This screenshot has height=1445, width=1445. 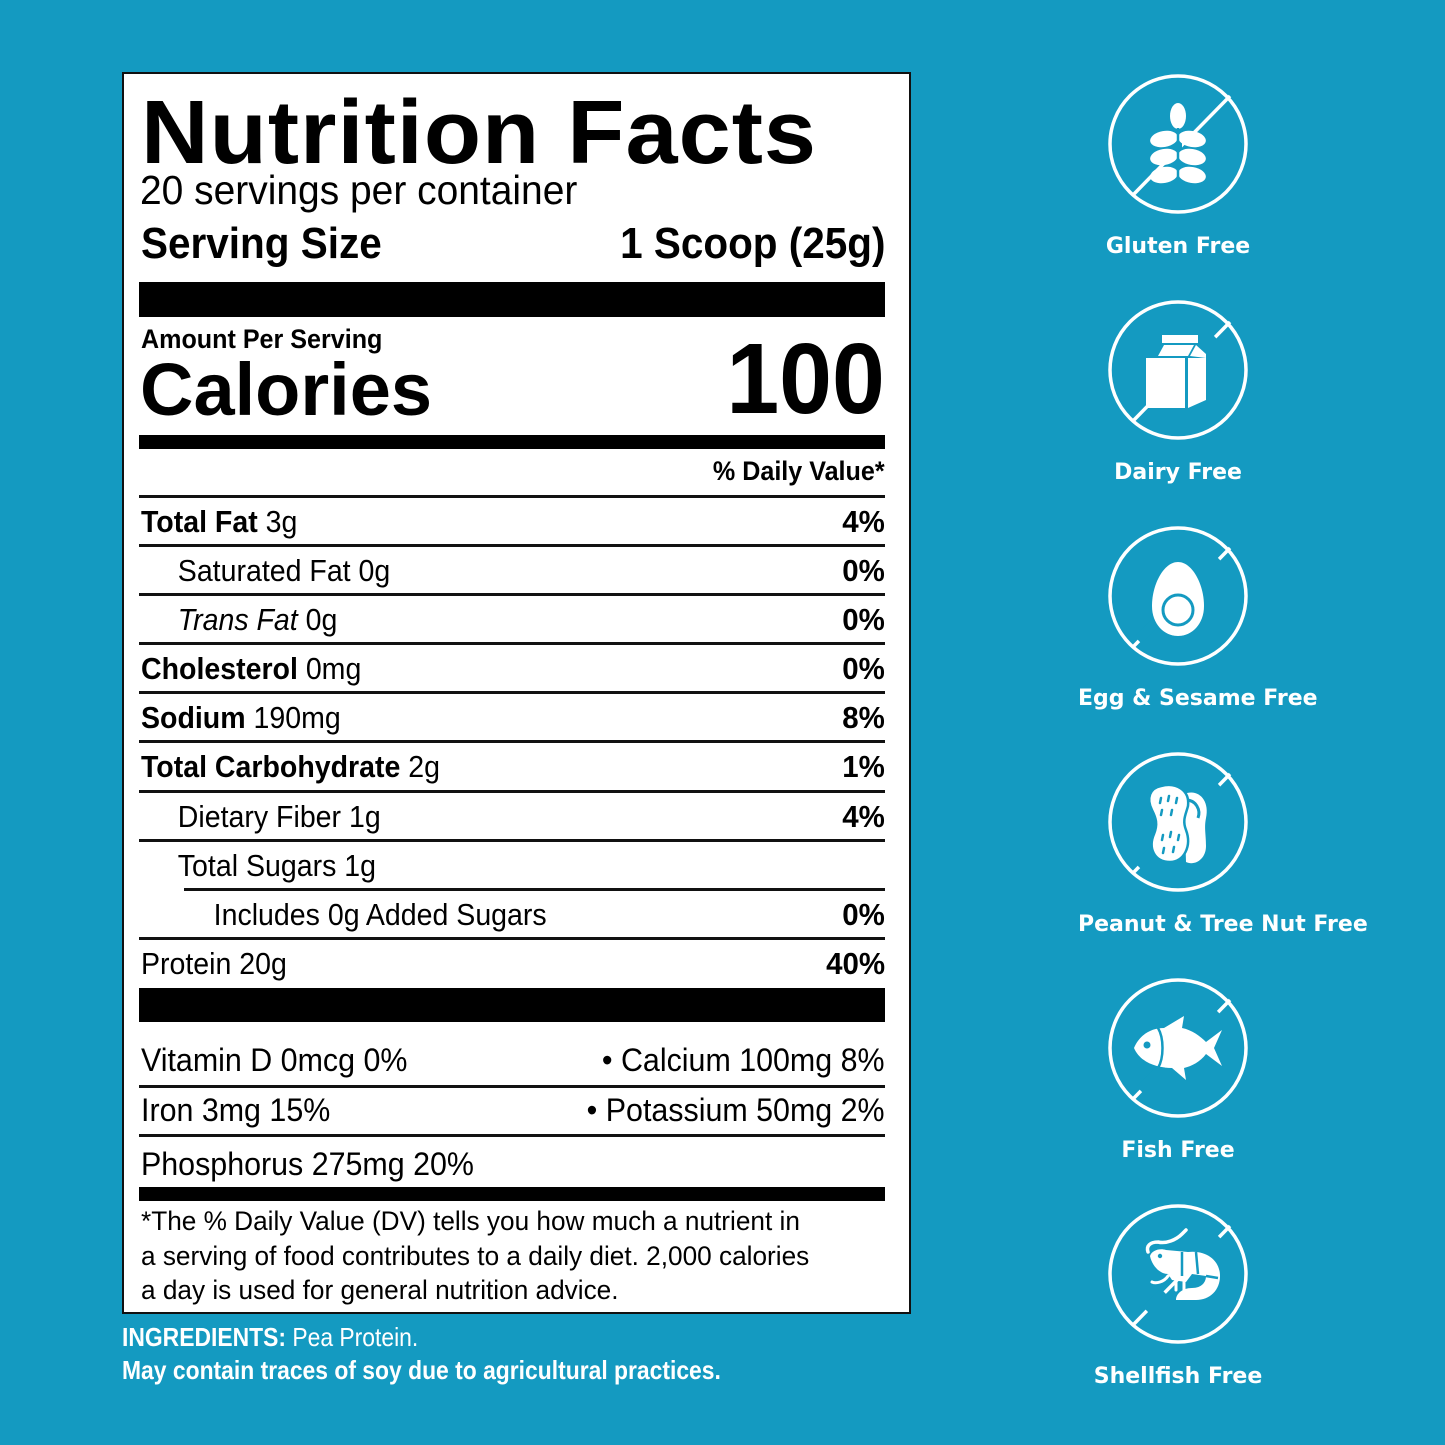 I want to click on nutrient-amount: 3g, so click(x=281, y=521).